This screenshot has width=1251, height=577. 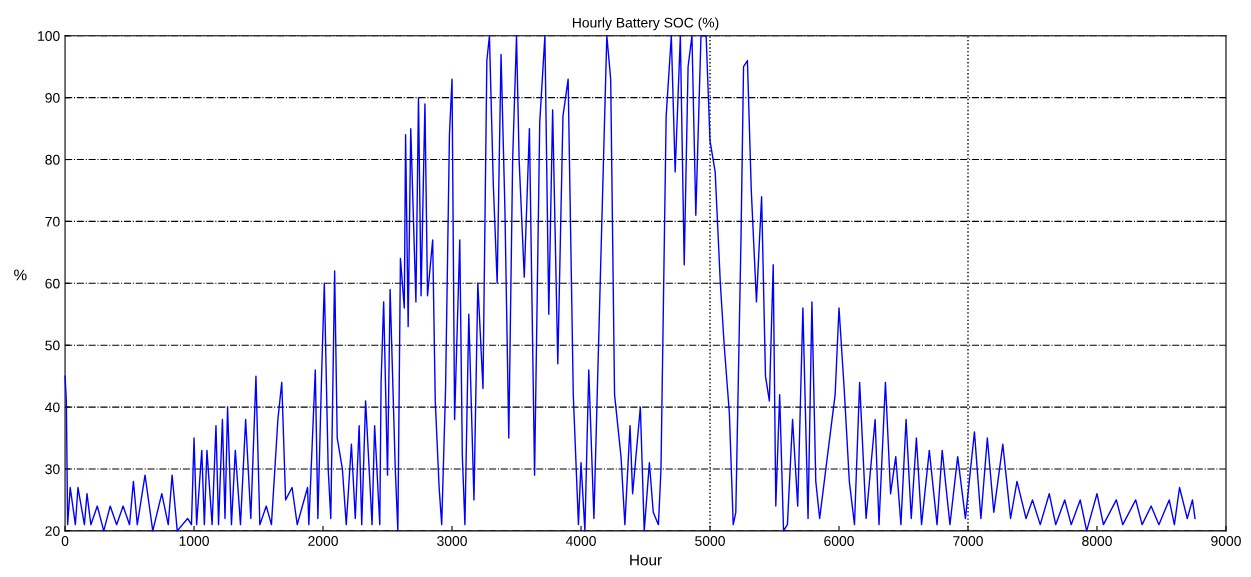 I want to click on y-tick-label: 50, so click(x=52, y=345).